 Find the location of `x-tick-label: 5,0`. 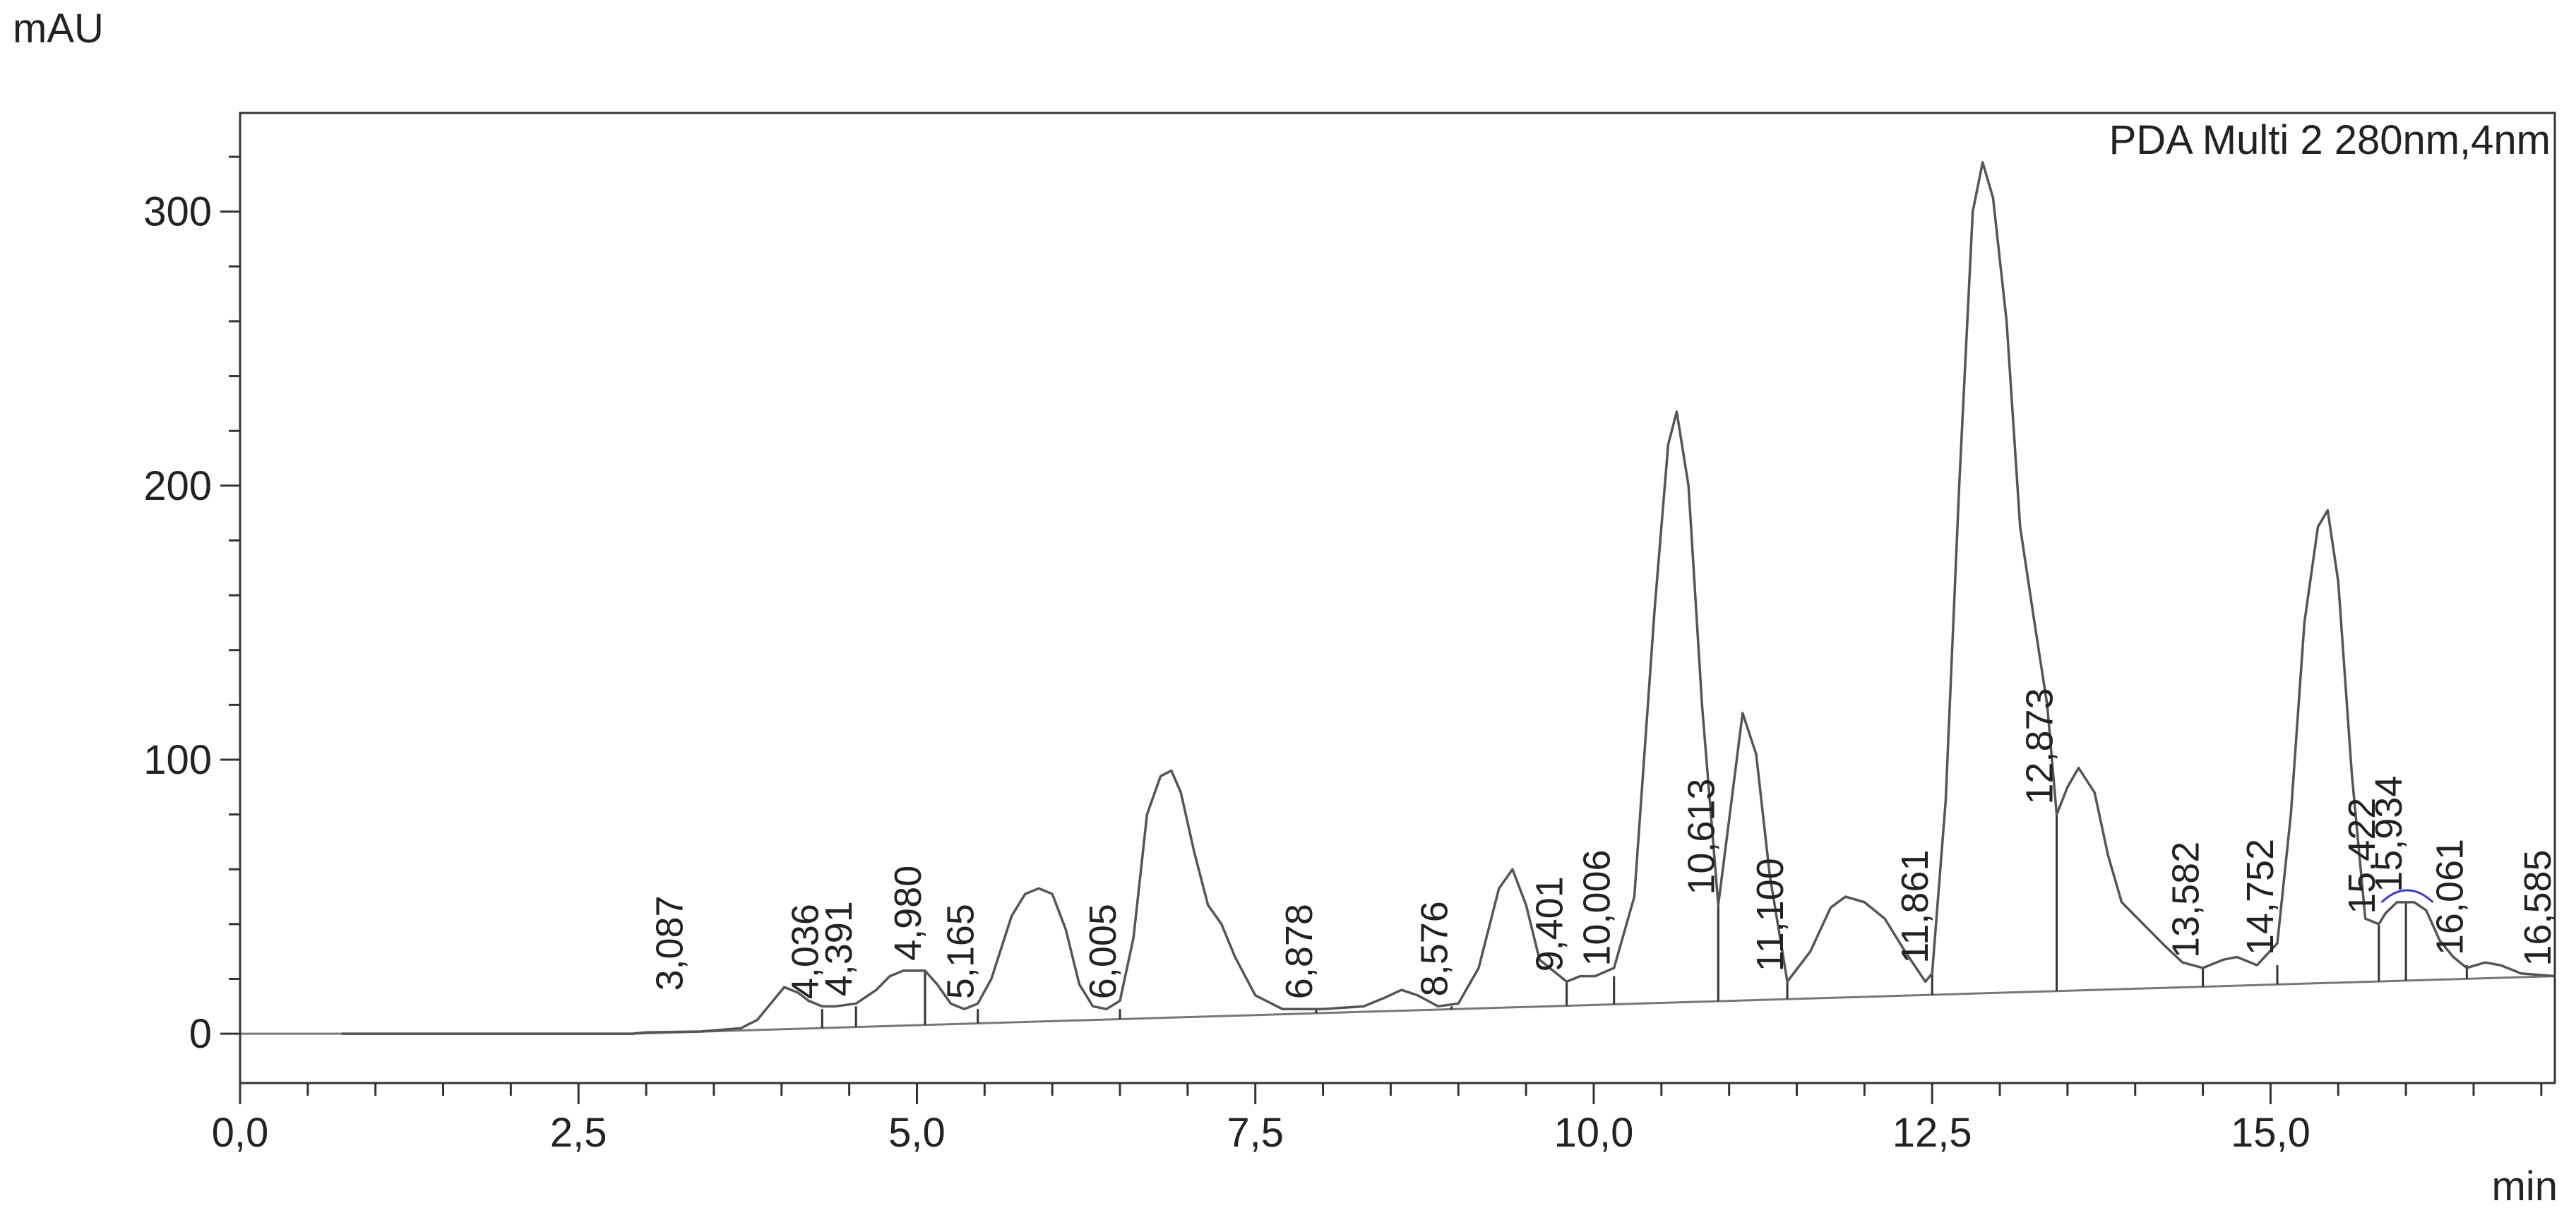

x-tick-label: 5,0 is located at coordinates (917, 1133).